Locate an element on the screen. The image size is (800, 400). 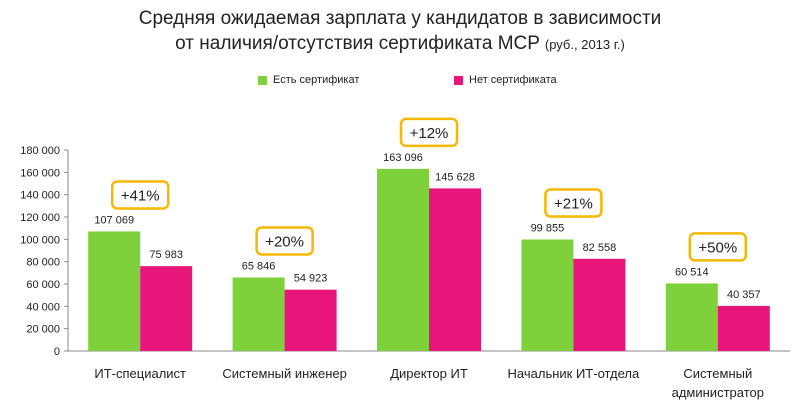
annotation-label: +50% is located at coordinates (717, 247).